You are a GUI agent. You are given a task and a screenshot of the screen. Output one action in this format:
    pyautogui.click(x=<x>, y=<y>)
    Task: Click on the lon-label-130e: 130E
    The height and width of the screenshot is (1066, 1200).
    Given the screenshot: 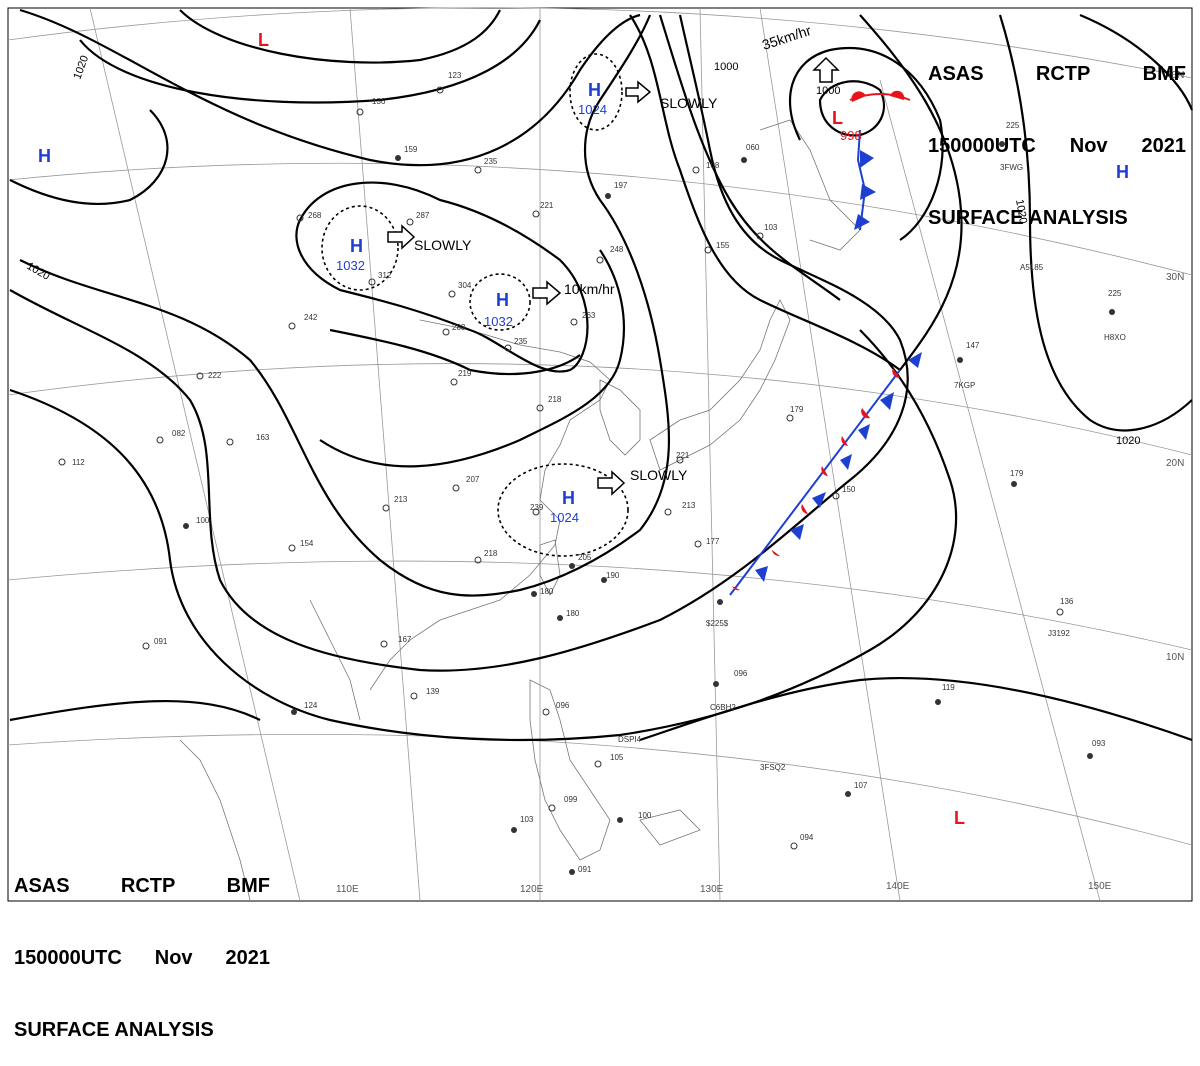 What is the action you would take?
    pyautogui.click(x=712, y=889)
    